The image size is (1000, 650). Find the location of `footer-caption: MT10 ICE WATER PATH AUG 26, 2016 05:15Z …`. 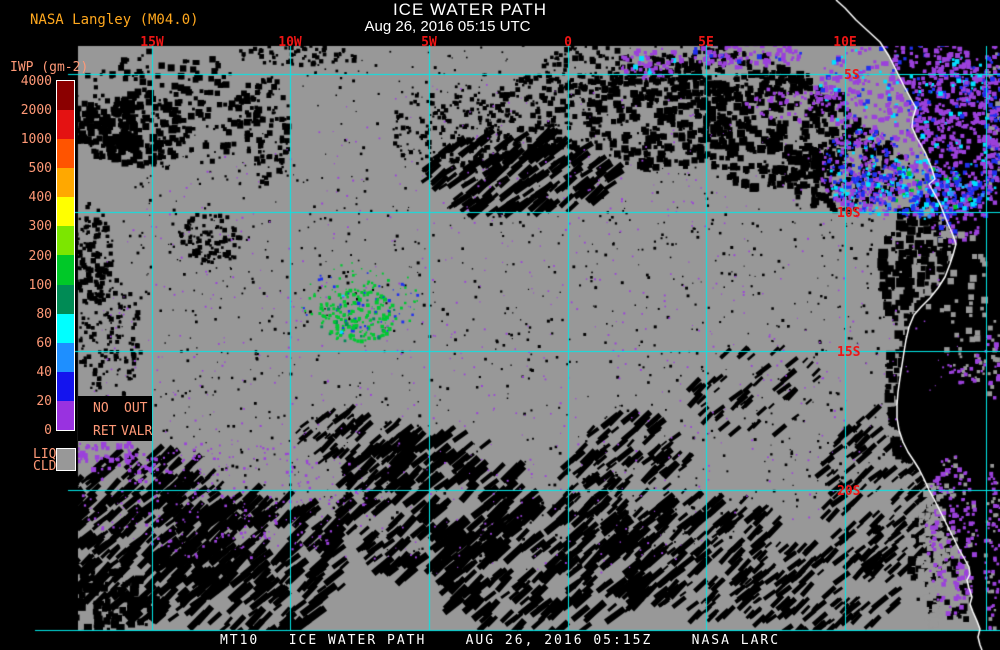

footer-caption: MT10 ICE WATER PATH AUG 26, 2016 05:15Z … is located at coordinates (500, 640).